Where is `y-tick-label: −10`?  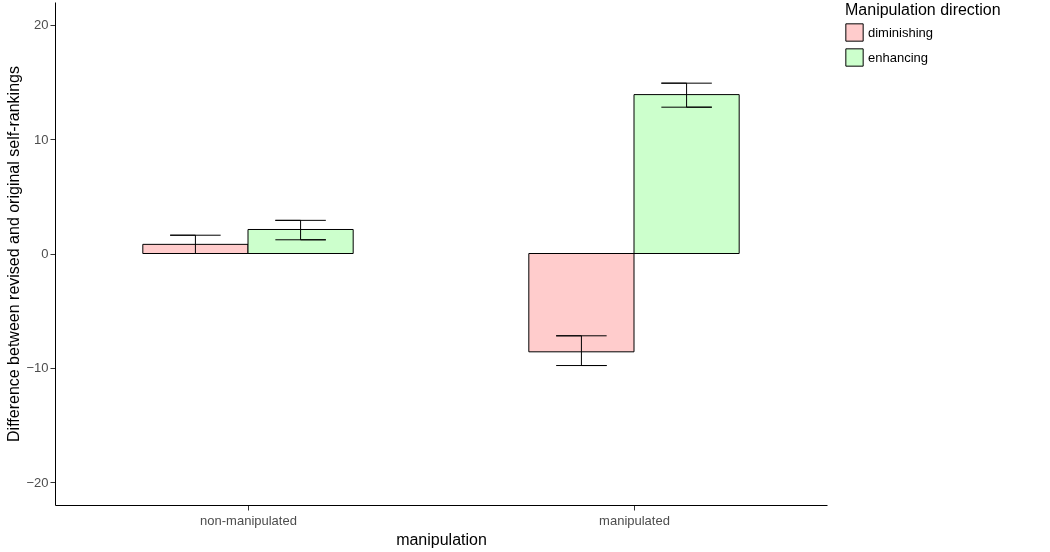
y-tick-label: −10 is located at coordinates (37, 368).